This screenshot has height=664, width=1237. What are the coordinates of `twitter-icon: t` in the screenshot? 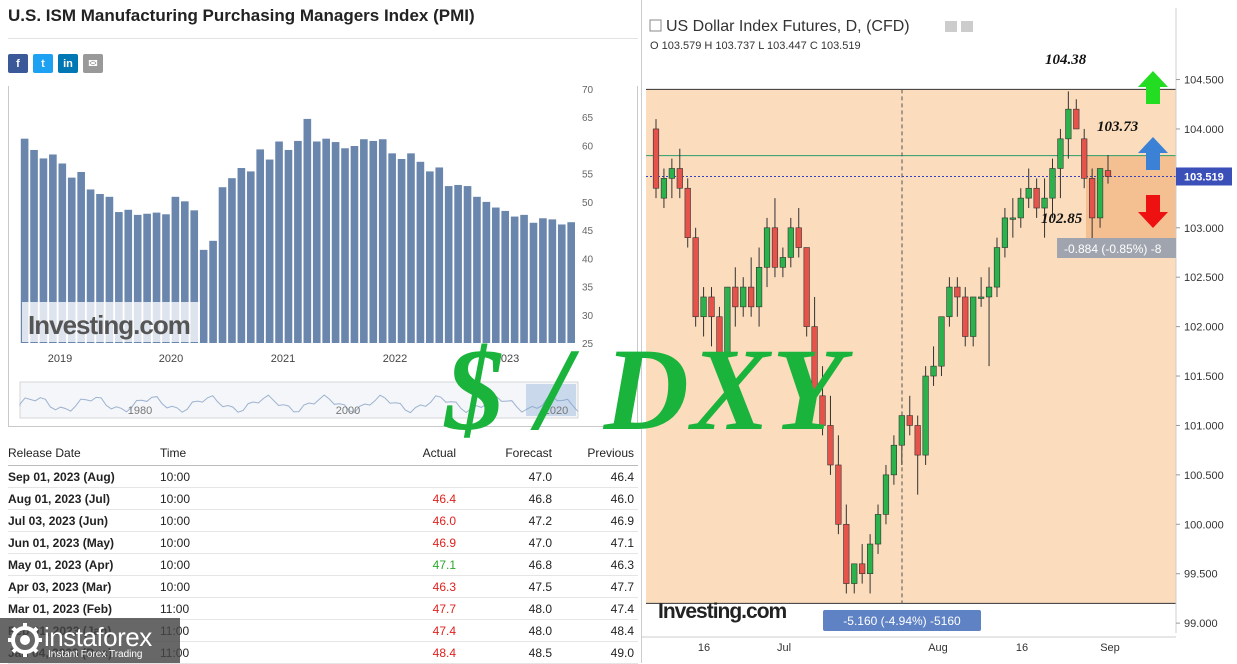 It's located at (43, 63).